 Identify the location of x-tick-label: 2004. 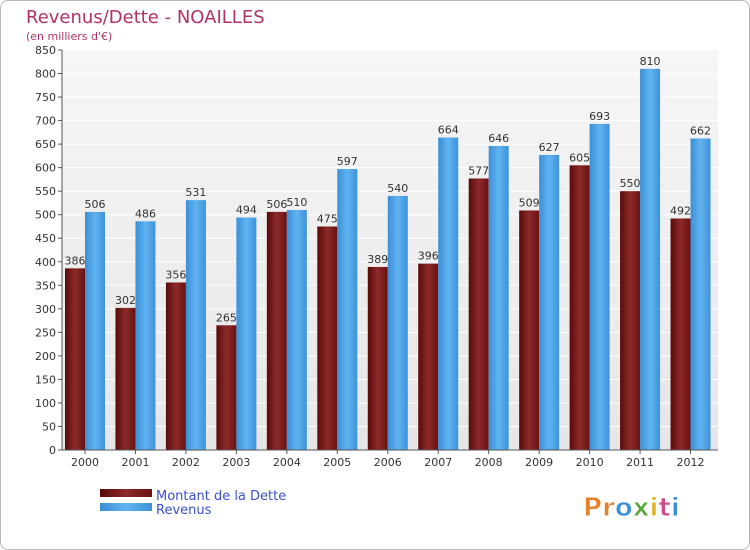
(287, 462).